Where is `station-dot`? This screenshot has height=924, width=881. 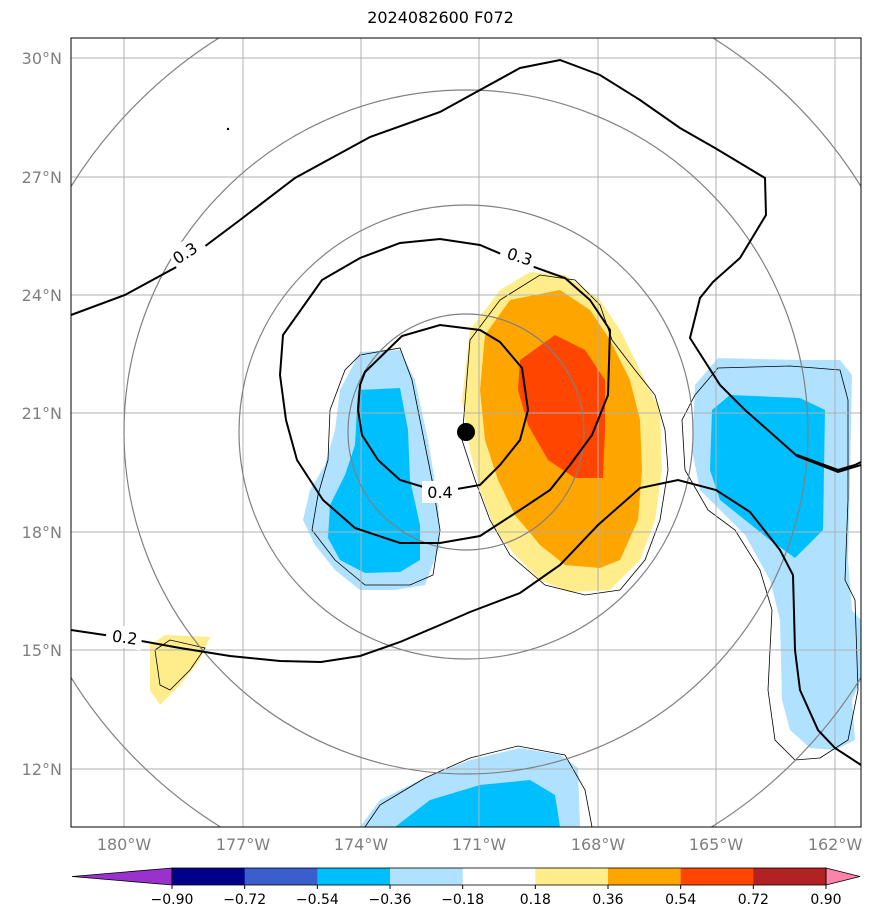
station-dot is located at coordinates (228, 129).